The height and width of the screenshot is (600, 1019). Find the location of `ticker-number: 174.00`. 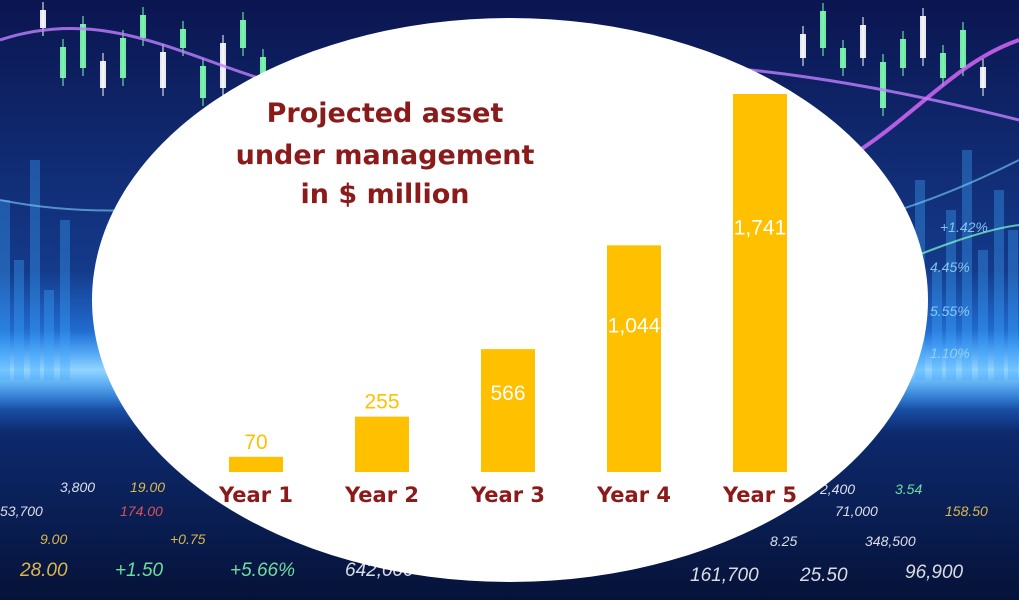

ticker-number: 174.00 is located at coordinates (141, 511).